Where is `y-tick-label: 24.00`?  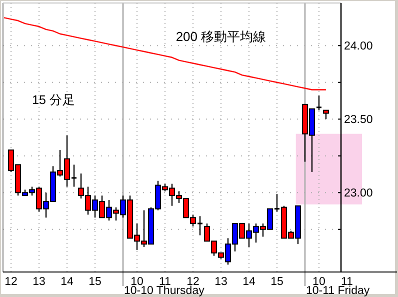 y-tick-label: 24.00 is located at coordinates (358, 46).